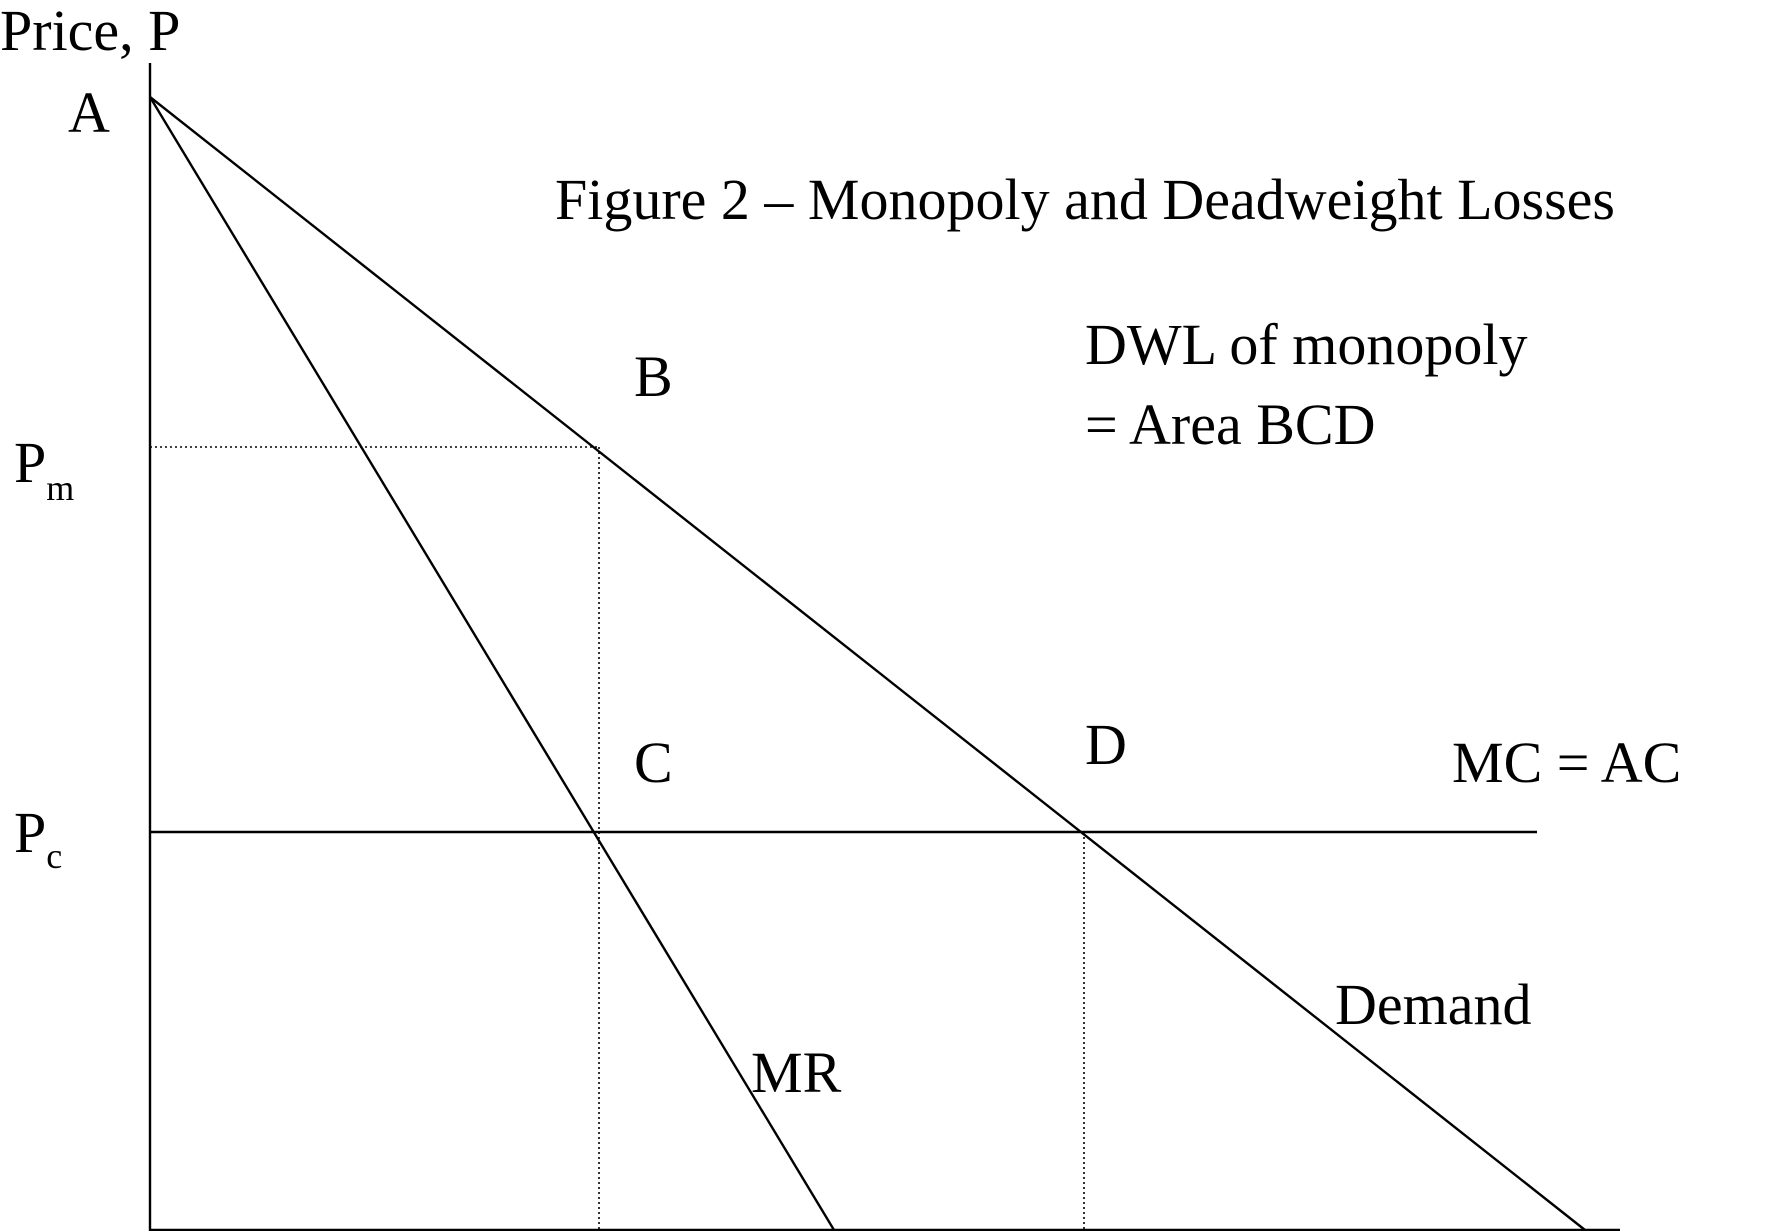  I want to click on dwl-annotation-line1: DWL of monopoly, so click(1306, 344).